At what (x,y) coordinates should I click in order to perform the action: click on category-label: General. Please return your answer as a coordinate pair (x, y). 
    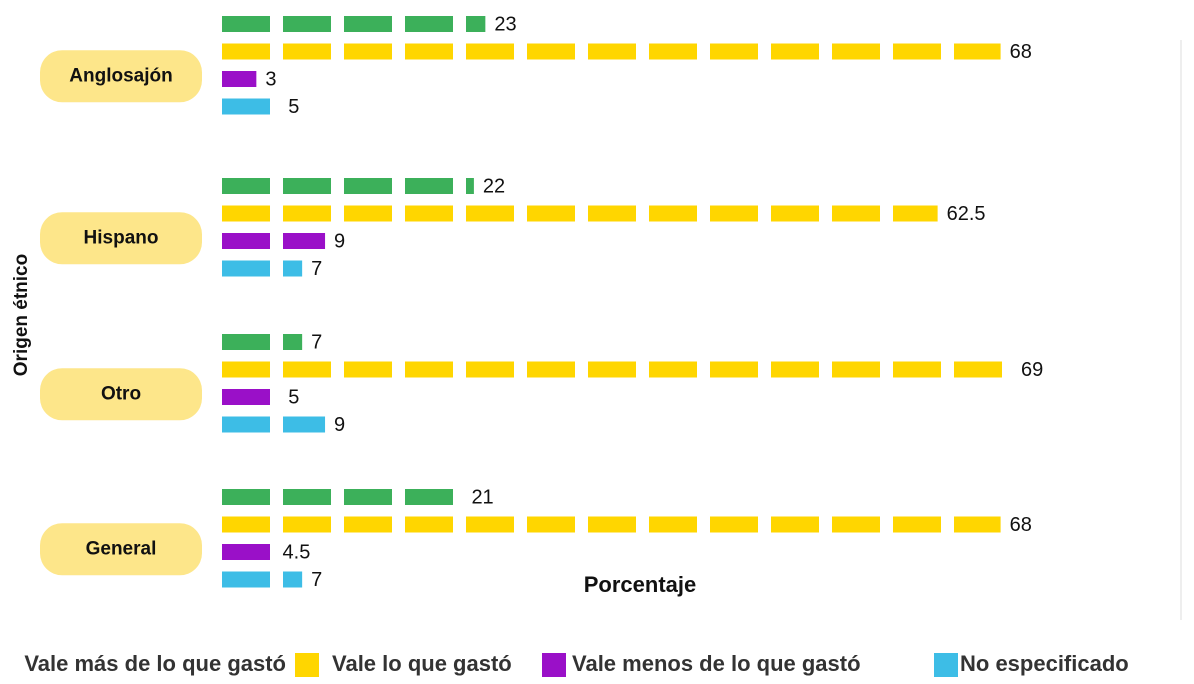
    Looking at the image, I should click on (121, 548).